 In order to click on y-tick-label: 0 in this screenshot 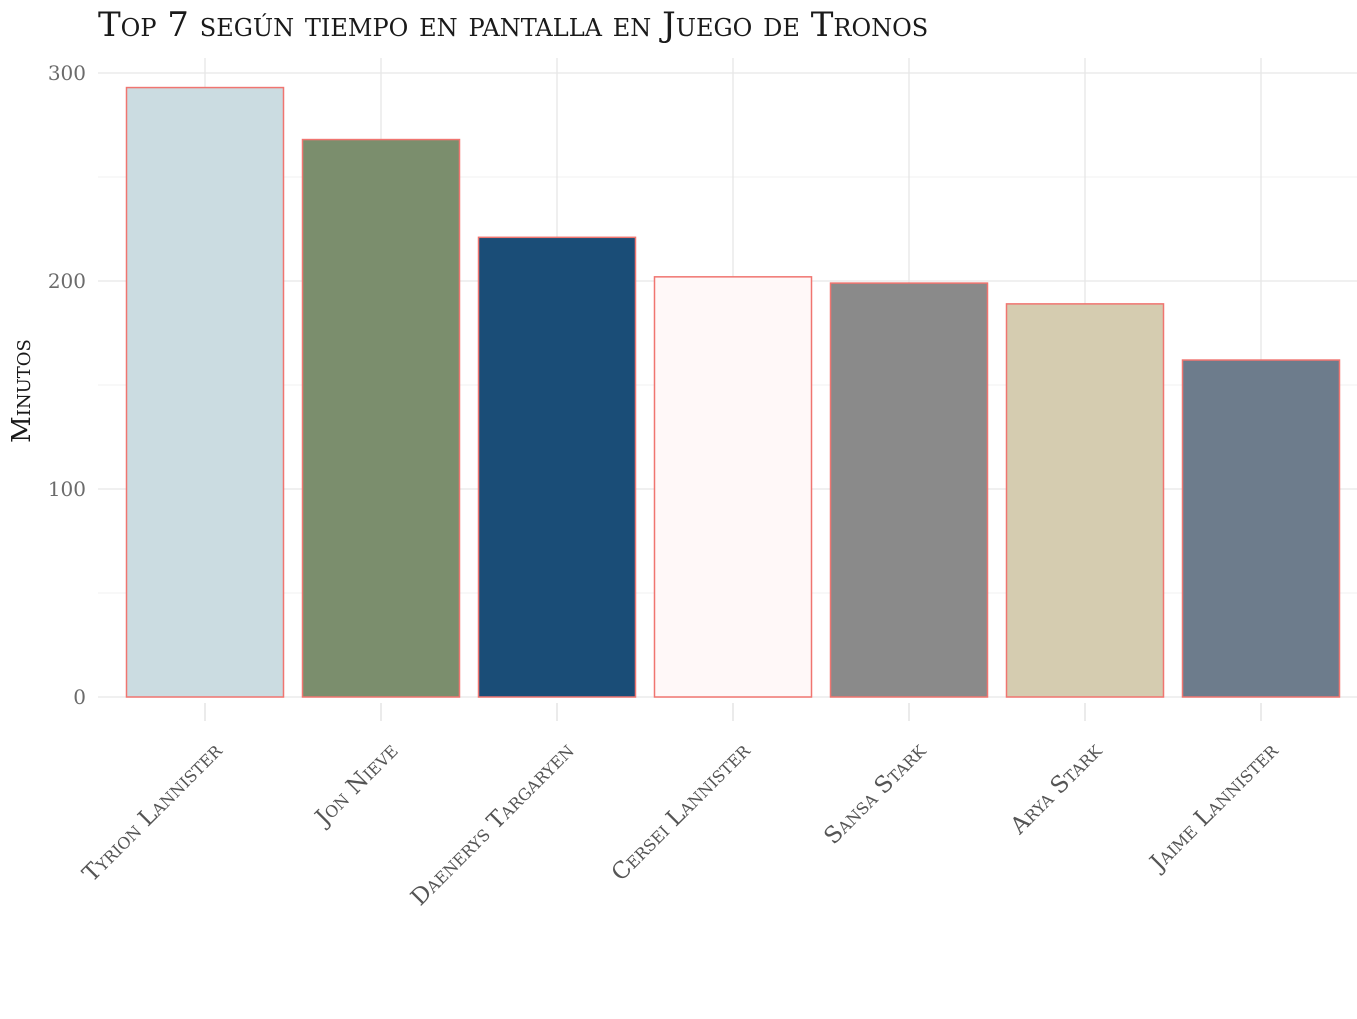, I will do `click(79, 697)`.